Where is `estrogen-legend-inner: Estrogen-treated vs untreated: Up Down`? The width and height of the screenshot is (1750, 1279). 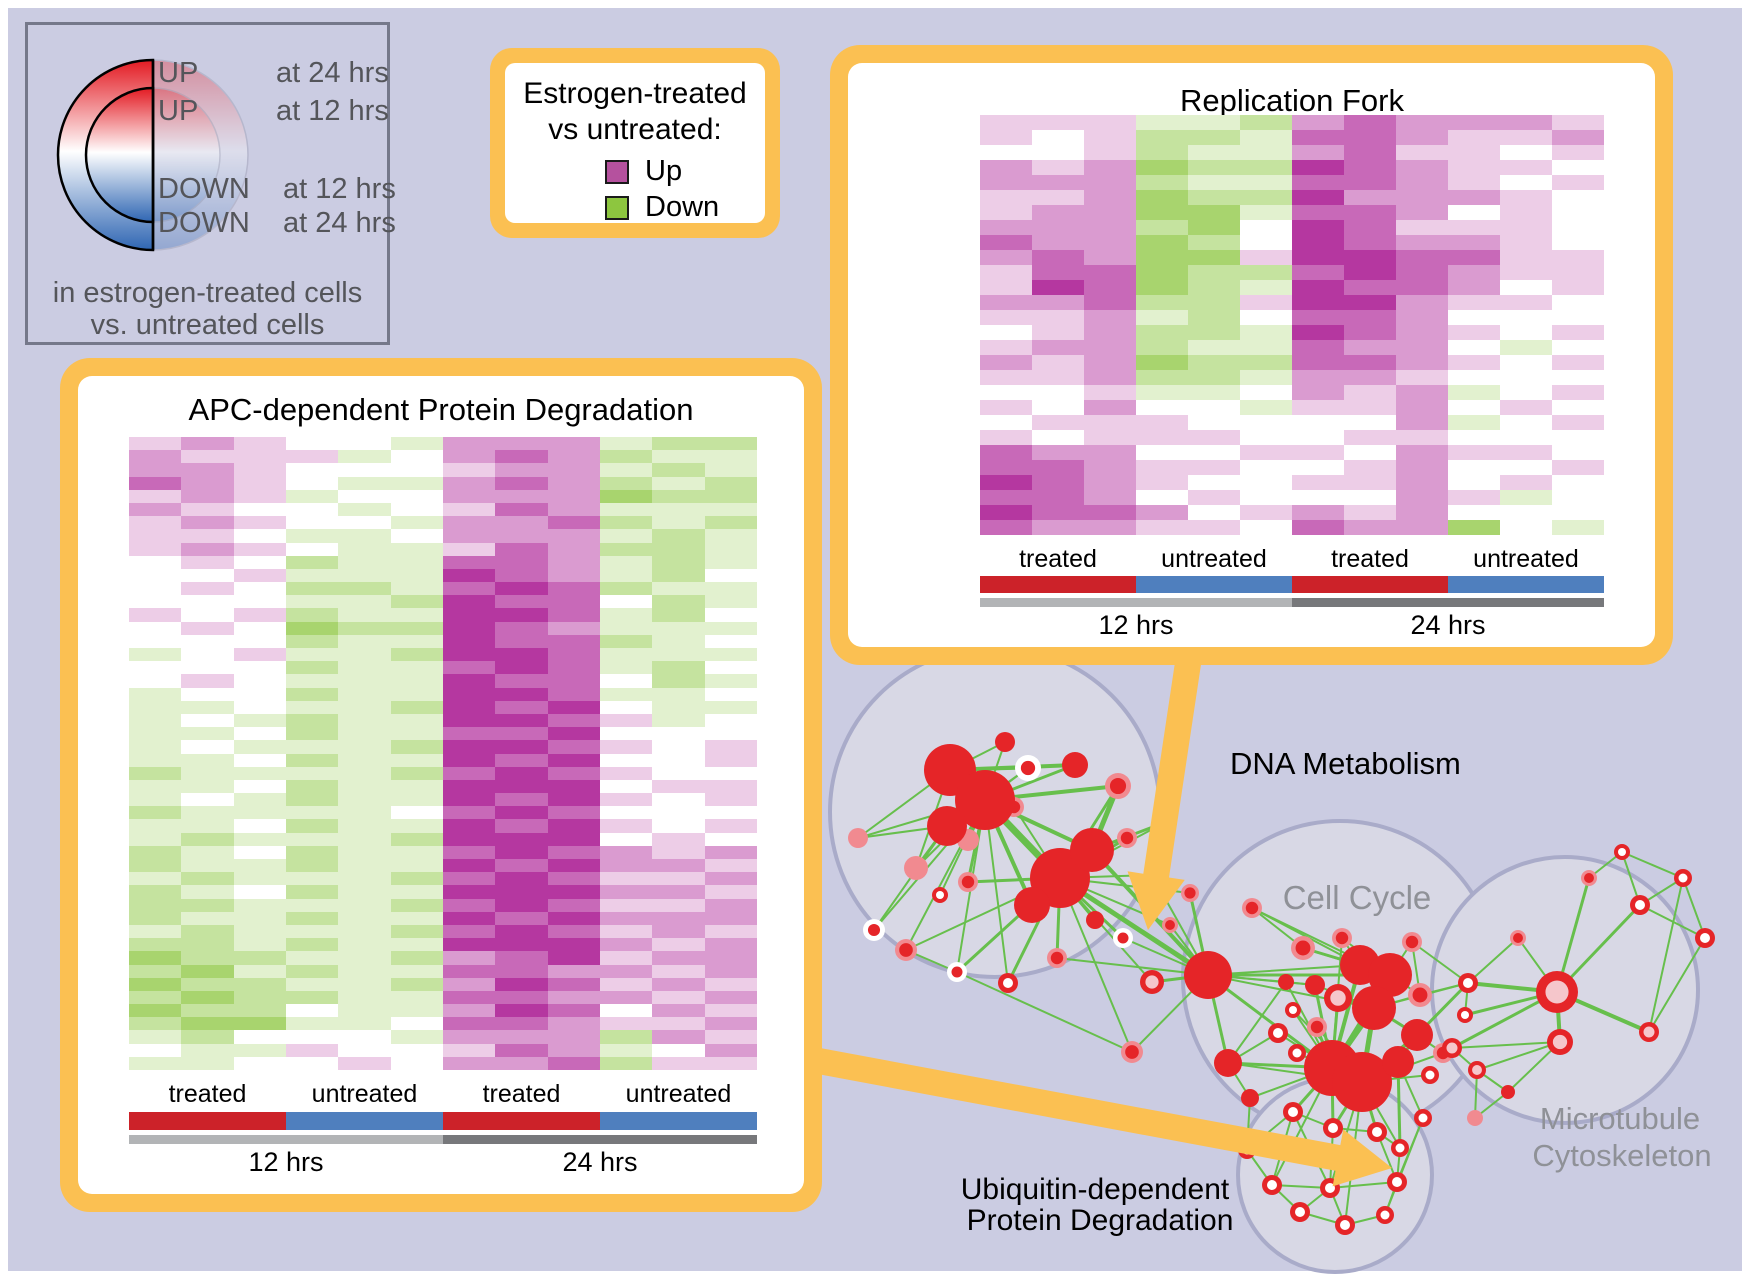
estrogen-legend-inner: Estrogen-treated vs untreated: Up Down is located at coordinates (635, 143).